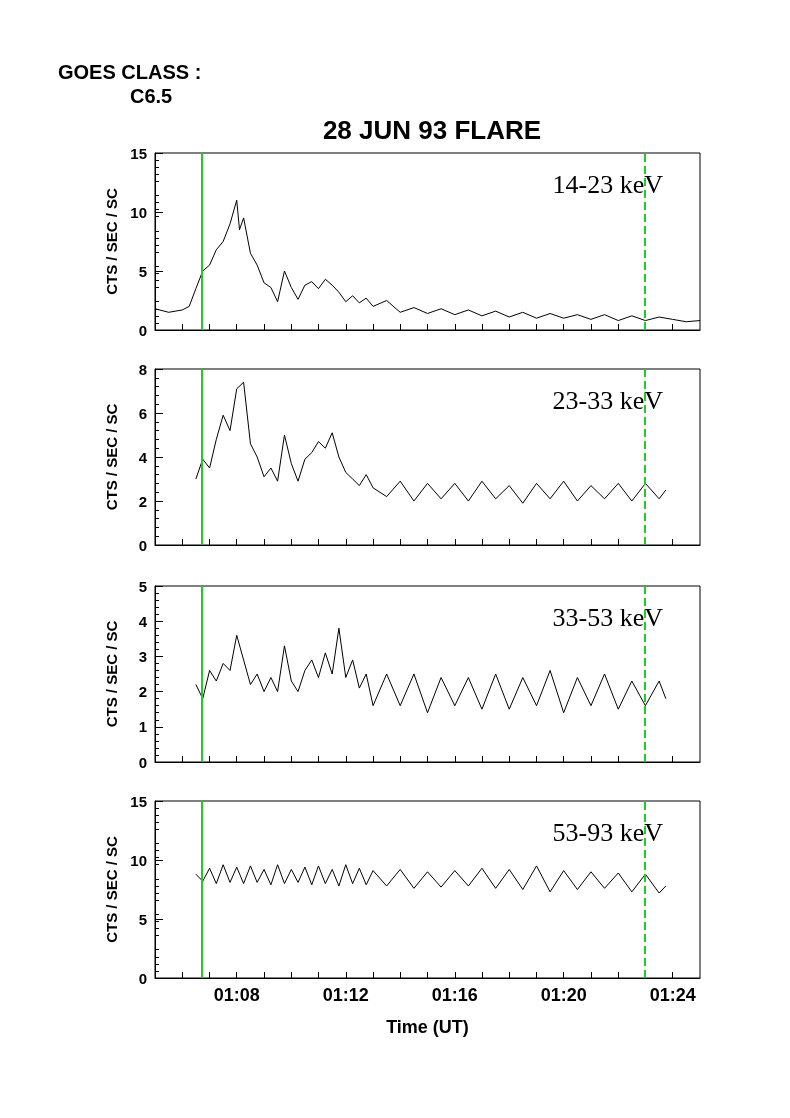 Image resolution: width=790 pixels, height=1118 pixels. I want to click on text: GOES CLASS :, so click(130, 72).